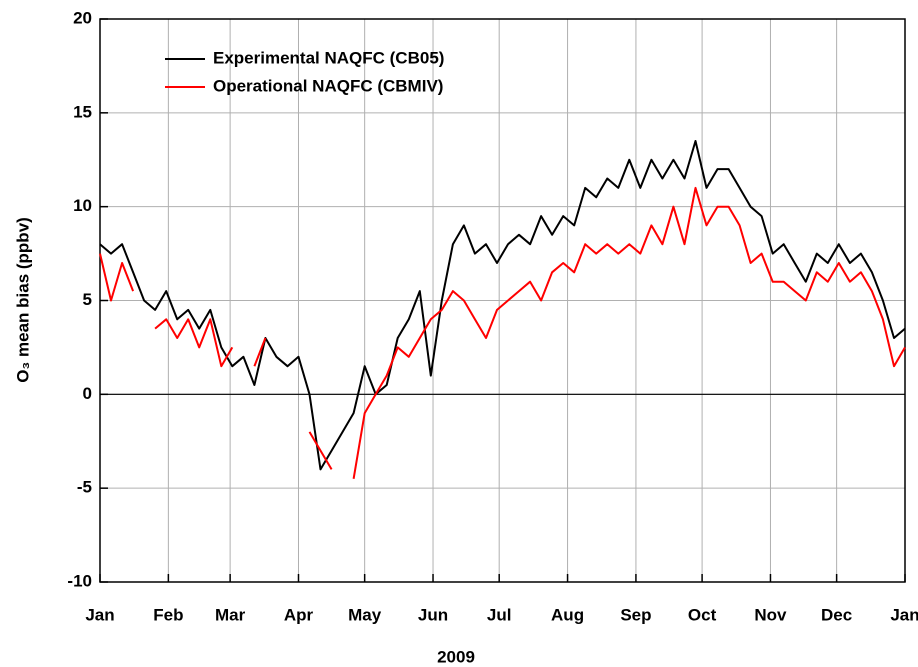  What do you see at coordinates (82, 205) in the screenshot?
I see `y-tick-label: 10` at bounding box center [82, 205].